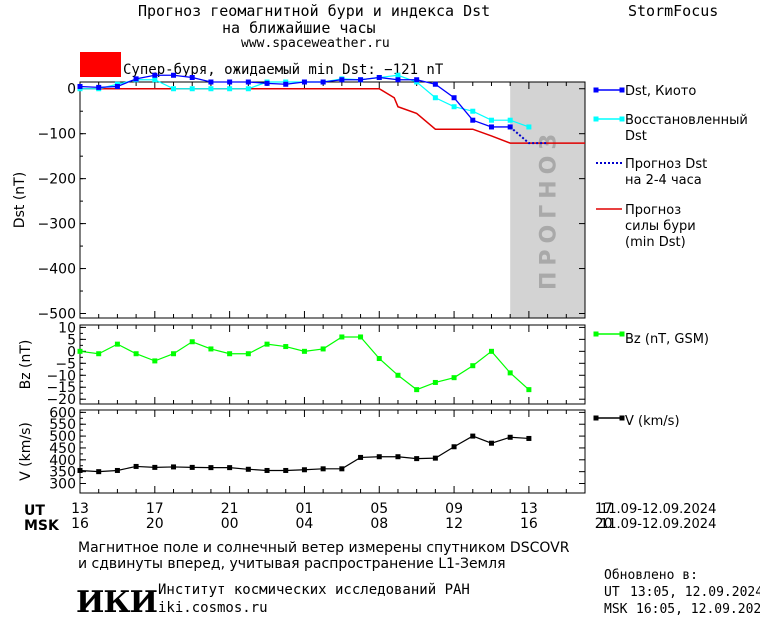 Image resolution: width=760 pixels, height=620 pixels. Describe the element at coordinates (80, 524) in the screenshot. I see `msk-tick-label: 16` at that location.